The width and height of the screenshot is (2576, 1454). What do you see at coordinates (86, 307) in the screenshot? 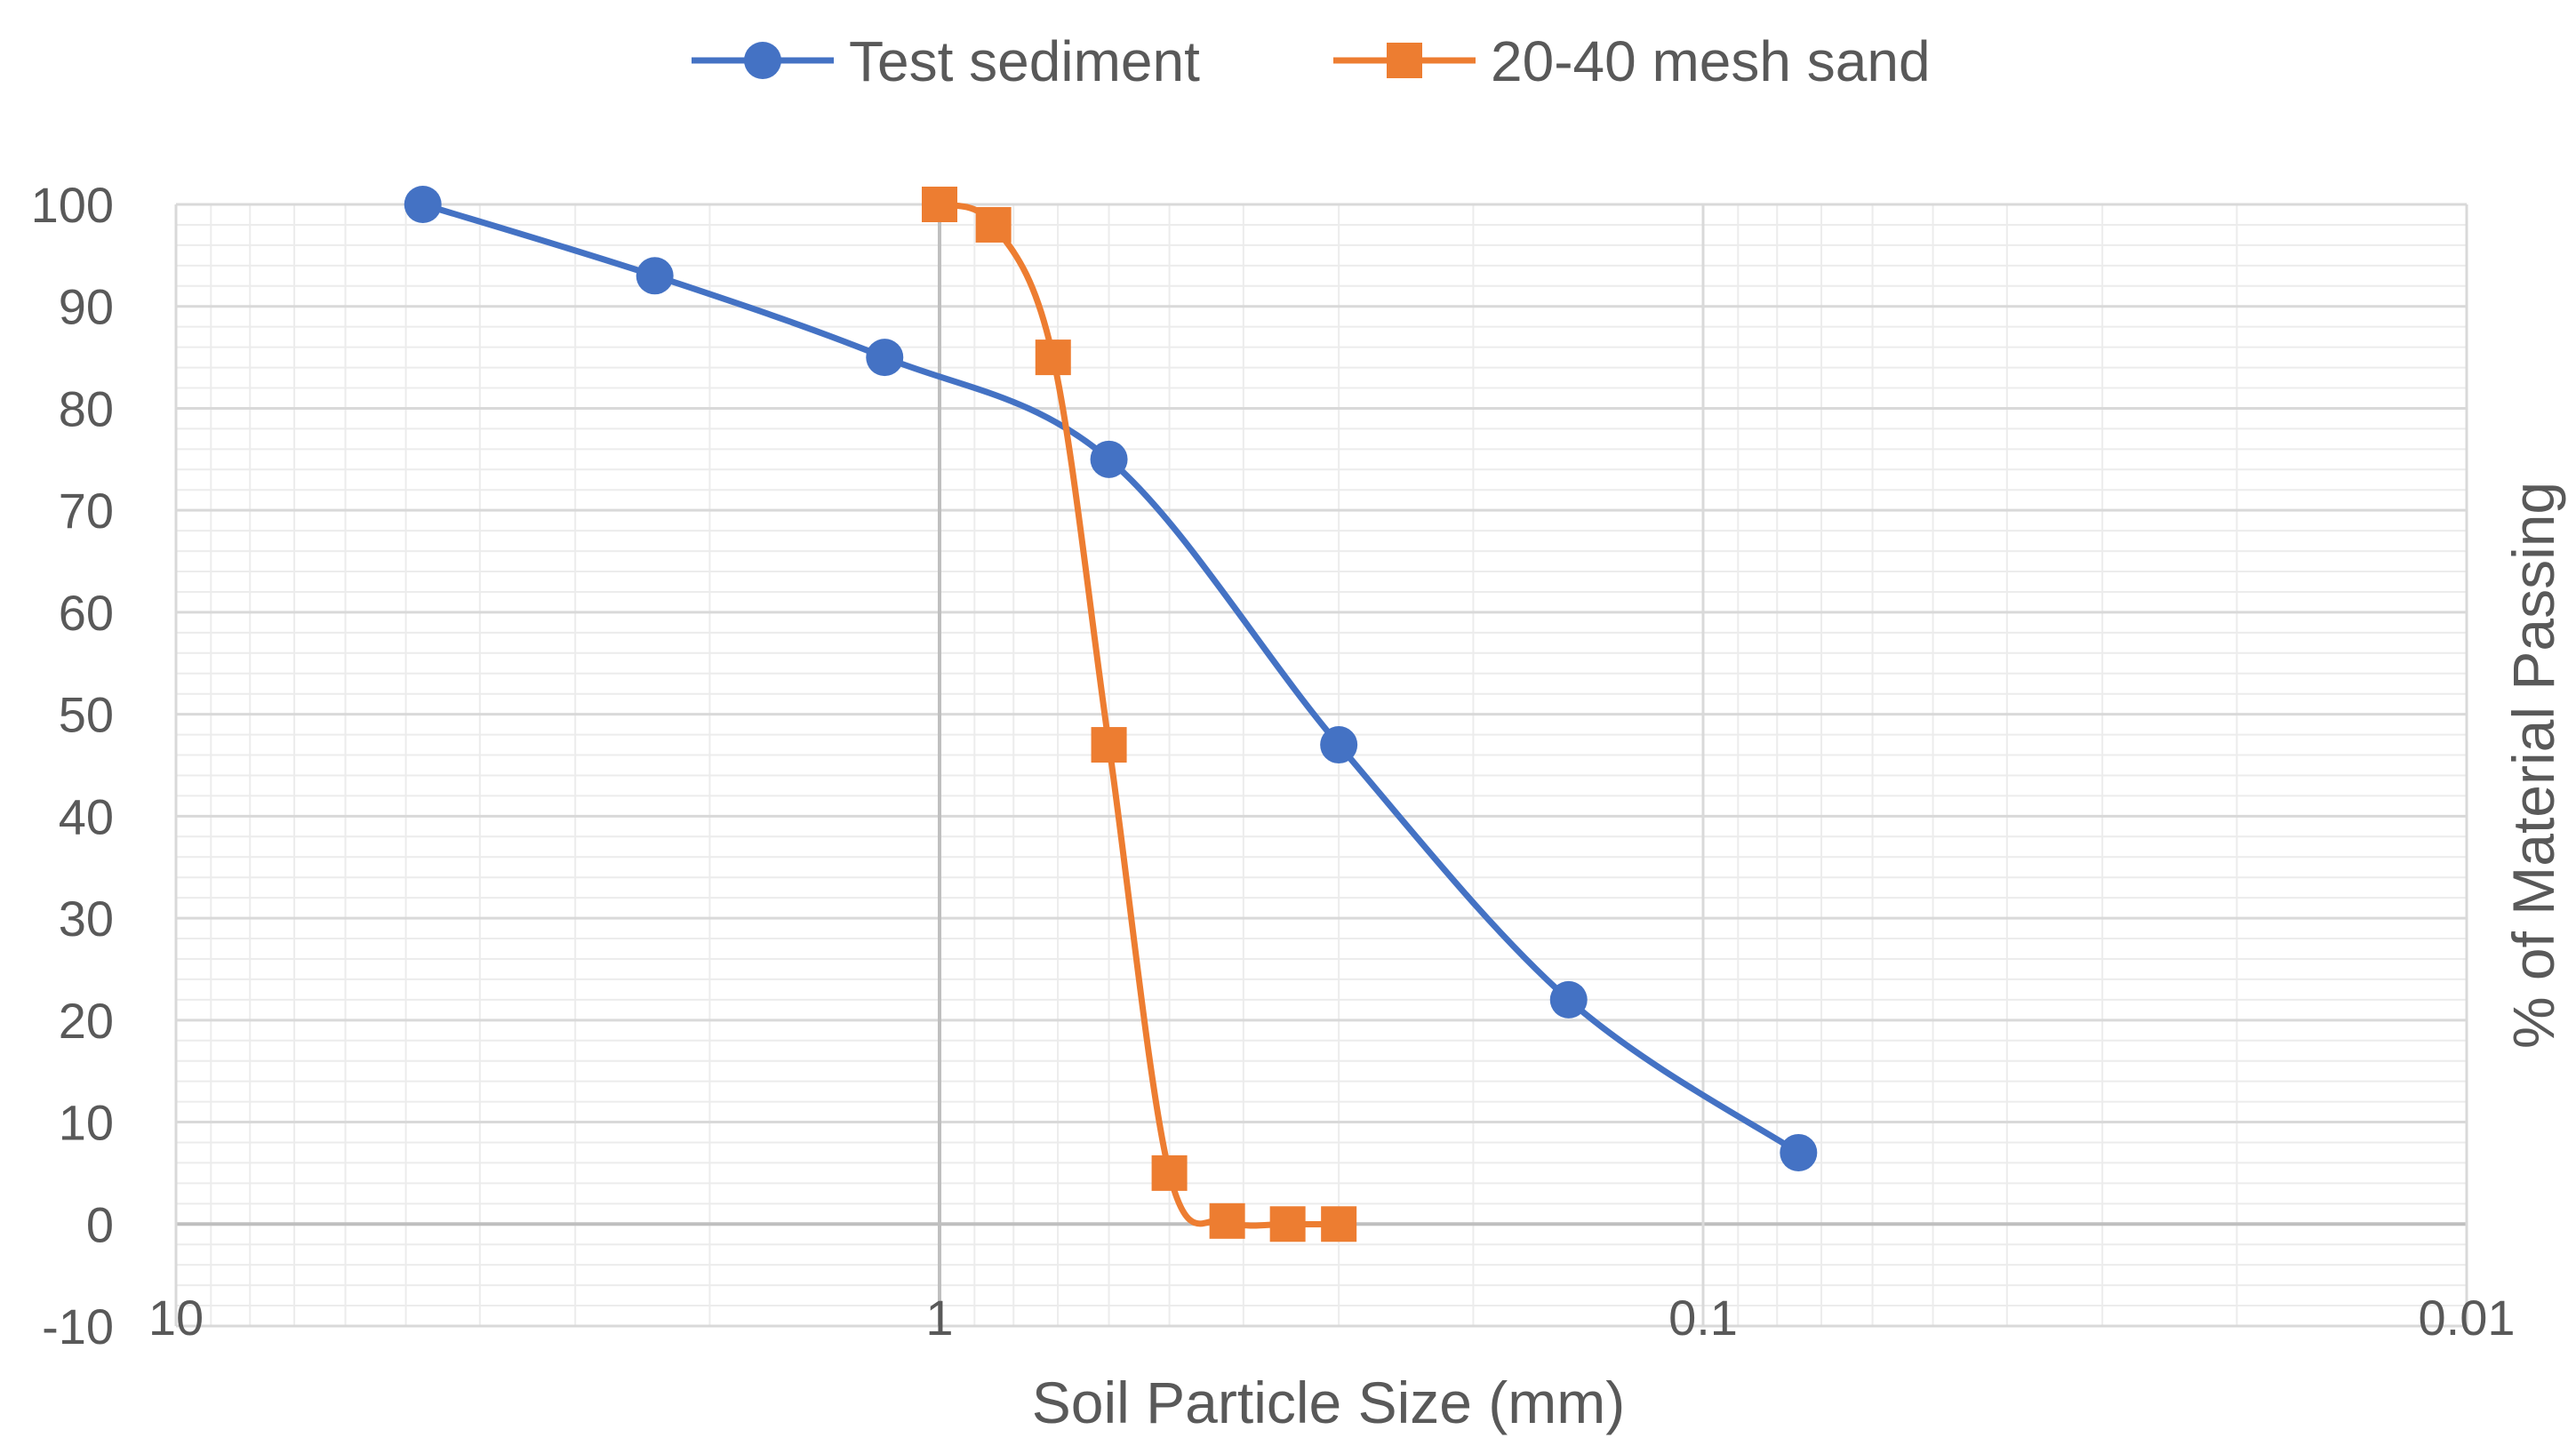
I see `y-tick-label: 90` at bounding box center [86, 307].